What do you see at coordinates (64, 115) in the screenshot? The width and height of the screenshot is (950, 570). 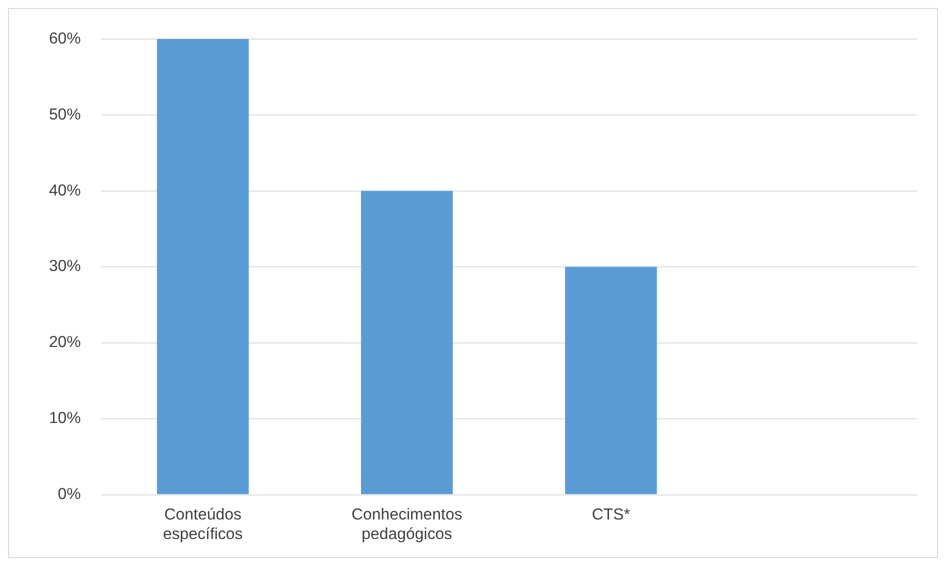 I see `y-tick-label: 50%` at bounding box center [64, 115].